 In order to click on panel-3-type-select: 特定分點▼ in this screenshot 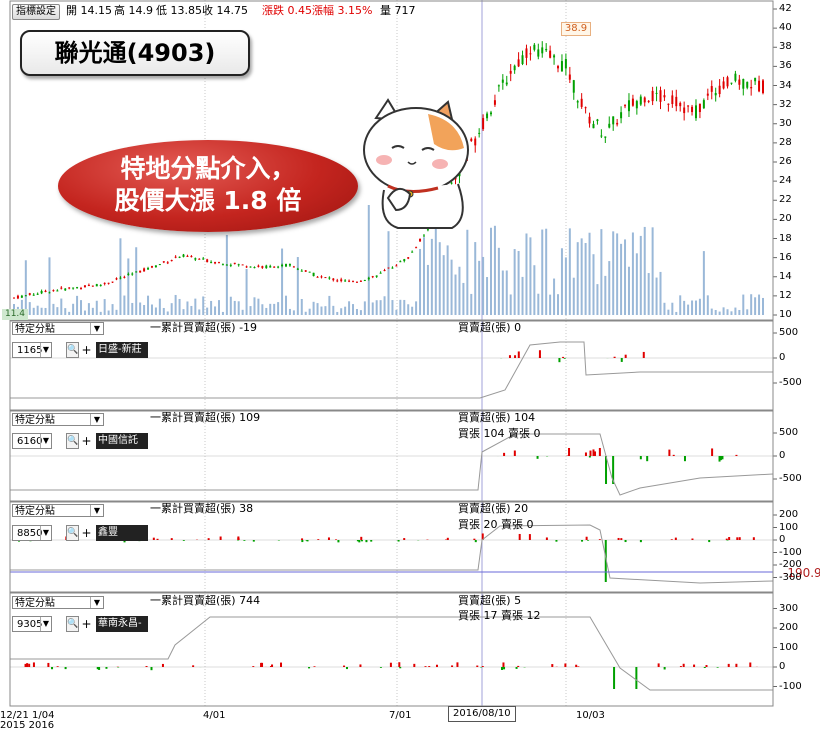, I will do `click(58, 510)`.